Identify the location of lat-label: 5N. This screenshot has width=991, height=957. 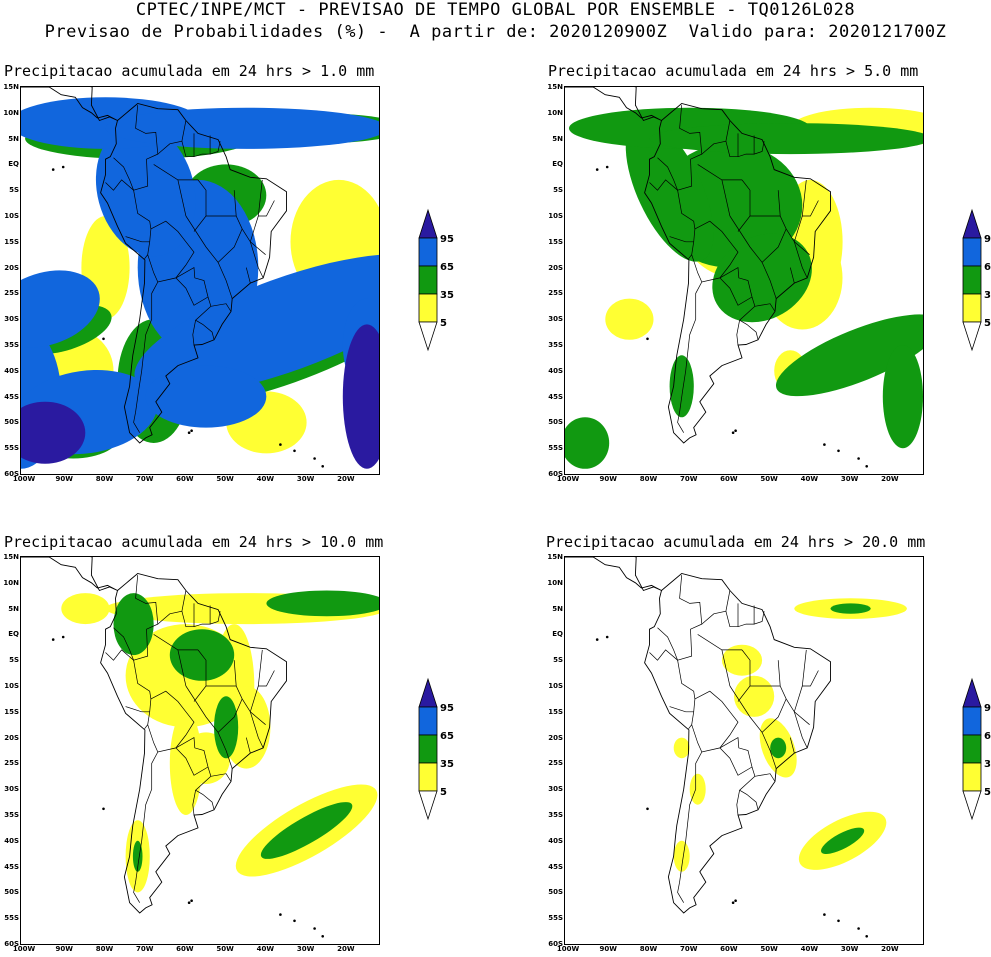
(13, 138).